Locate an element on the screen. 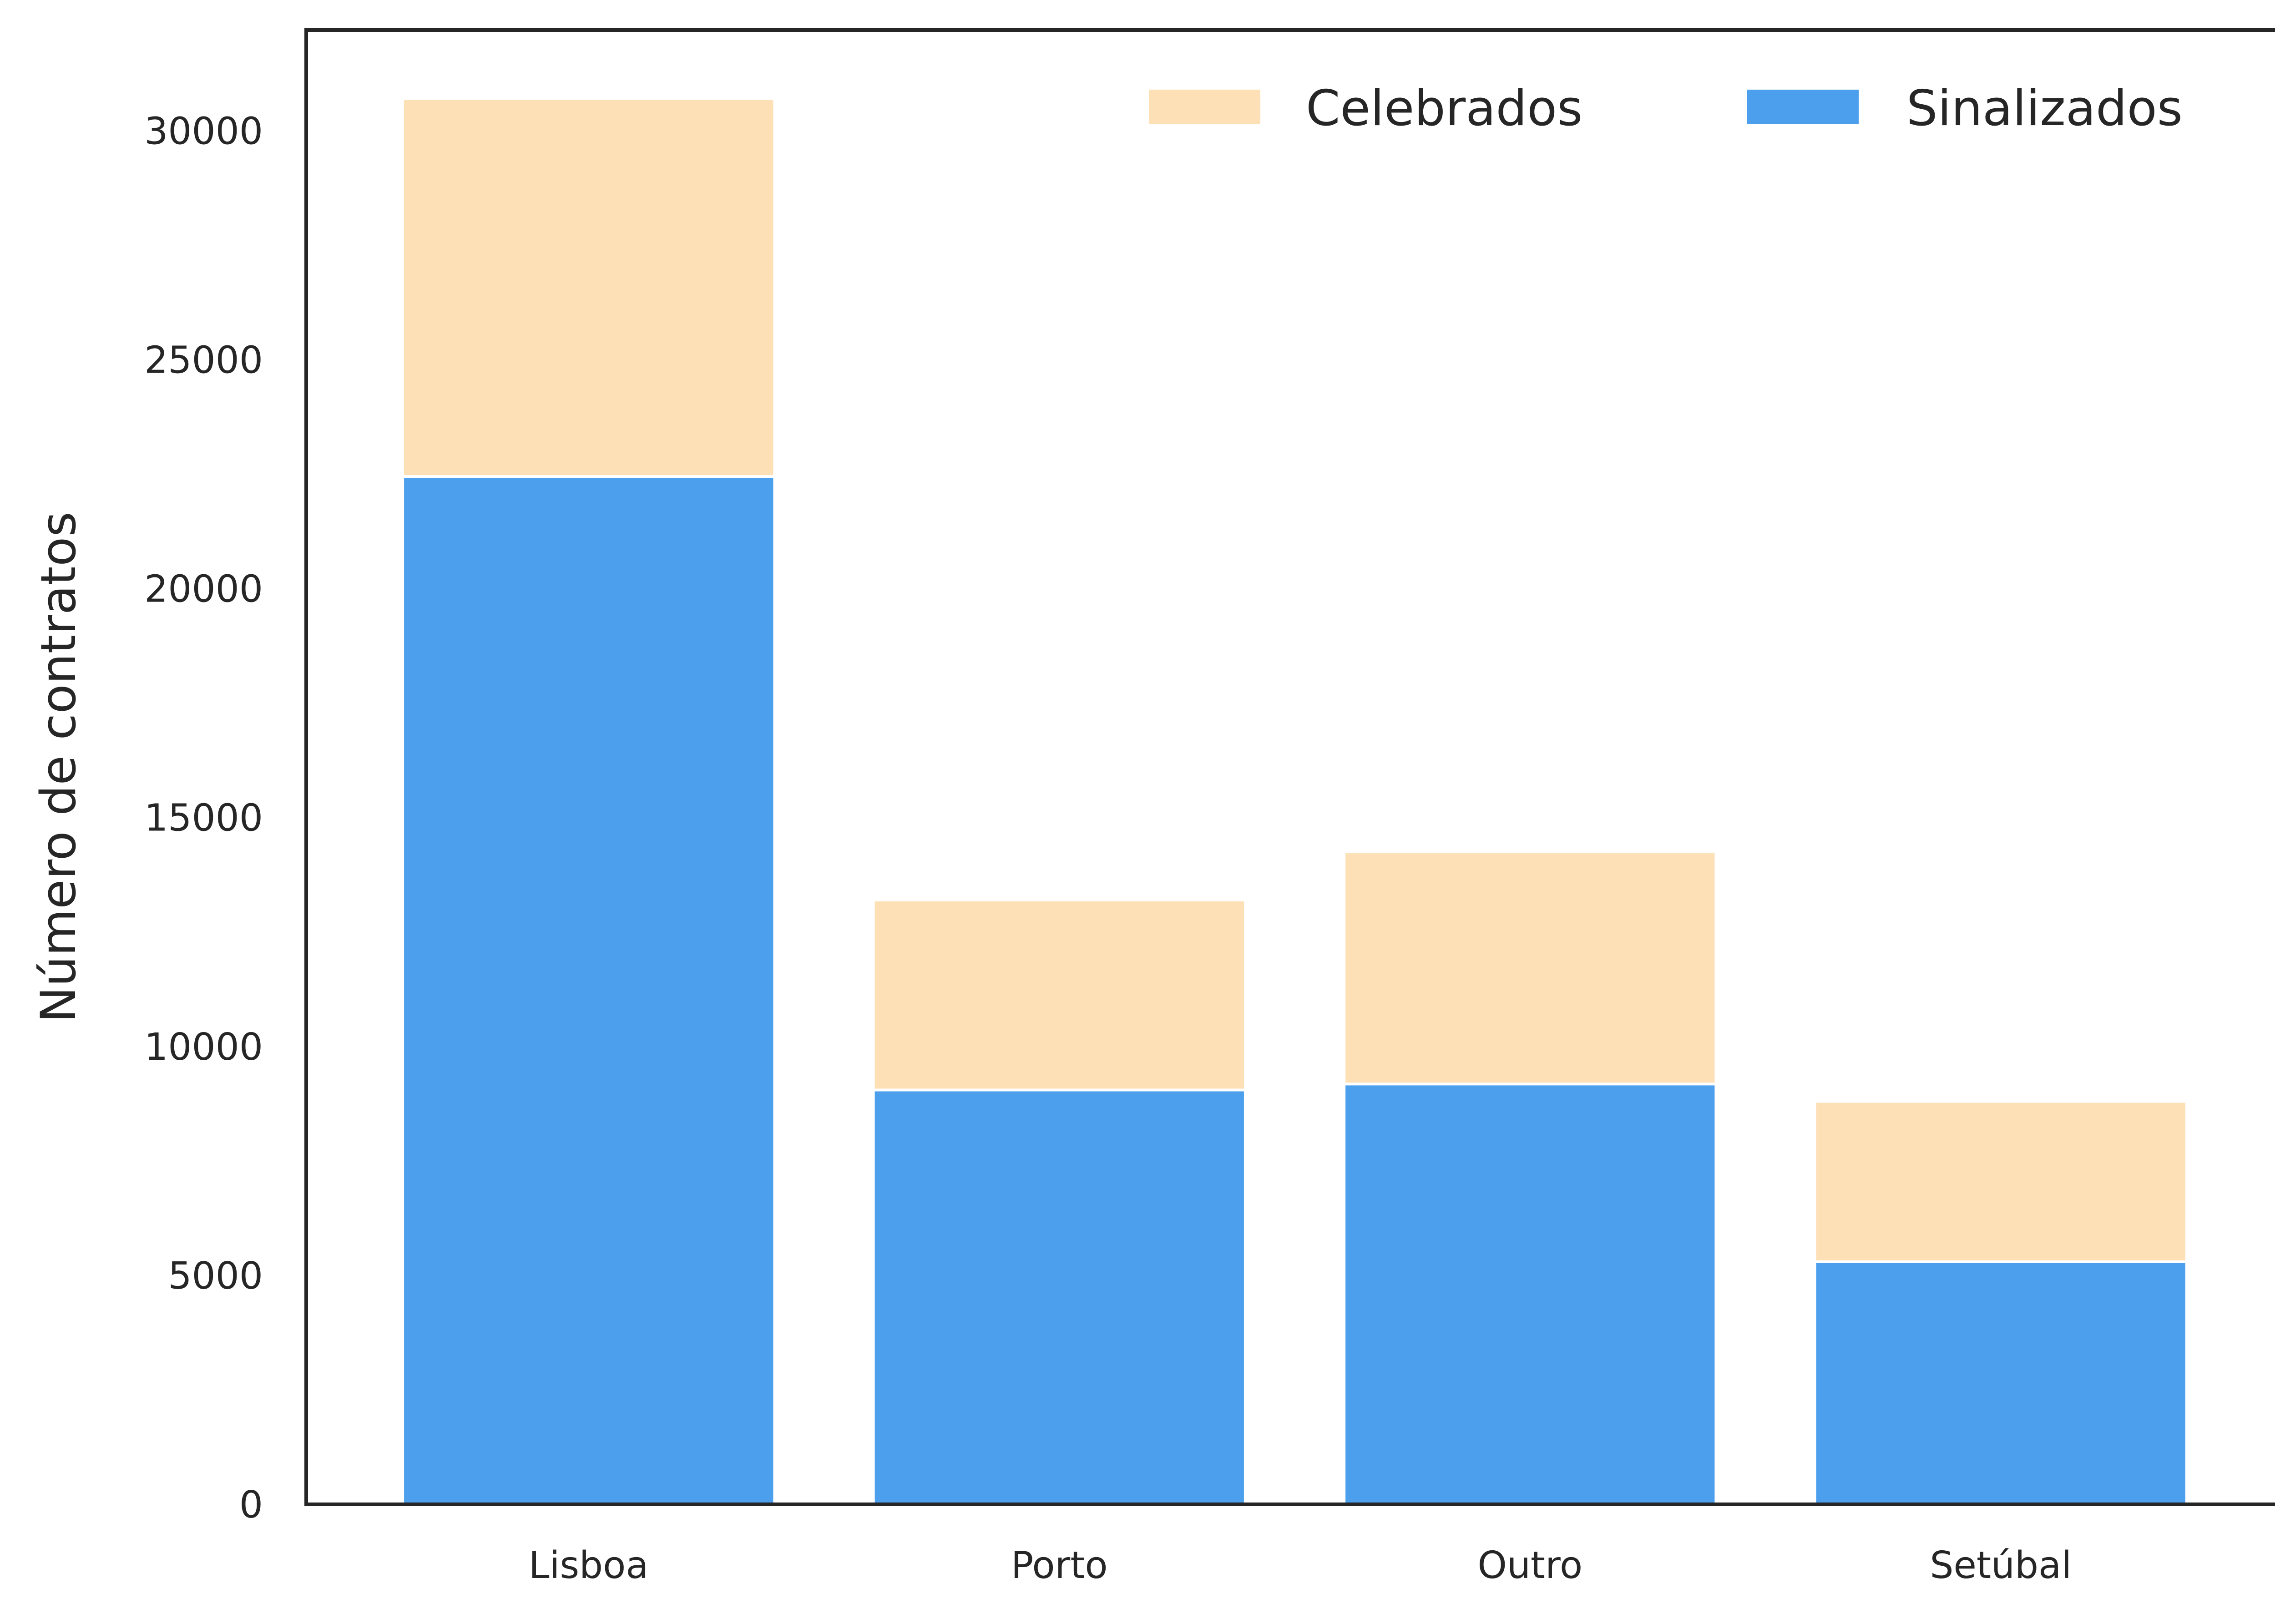 The height and width of the screenshot is (1624, 2275). legend-label-sinalizados: Sinalizados is located at coordinates (2045, 109).